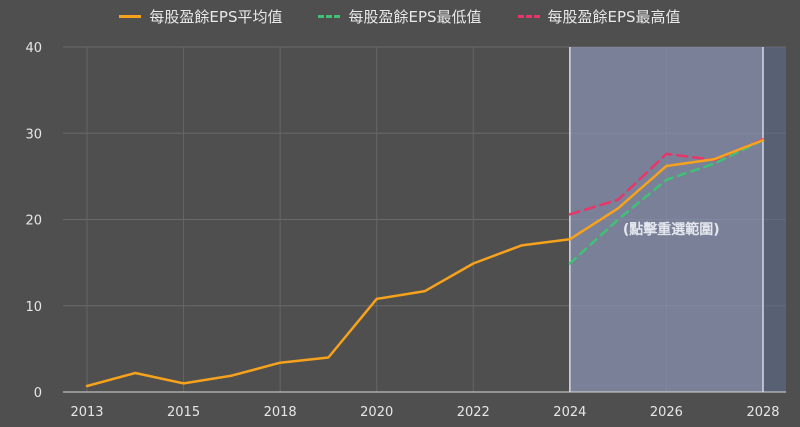 The image size is (800, 427). I want to click on y-tick-label: 0, so click(38, 393).